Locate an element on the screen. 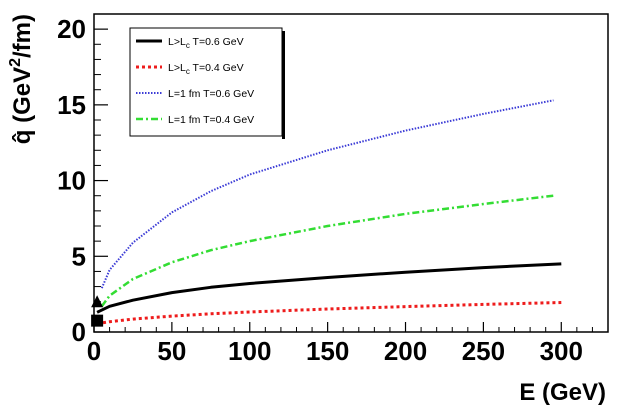  y-tick-label: 15 is located at coordinates (71, 105).